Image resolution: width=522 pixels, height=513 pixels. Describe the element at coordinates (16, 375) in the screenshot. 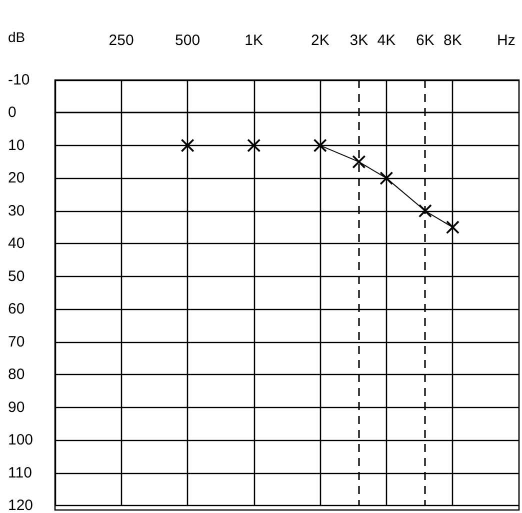

I see `y-tick-label: 80` at that location.